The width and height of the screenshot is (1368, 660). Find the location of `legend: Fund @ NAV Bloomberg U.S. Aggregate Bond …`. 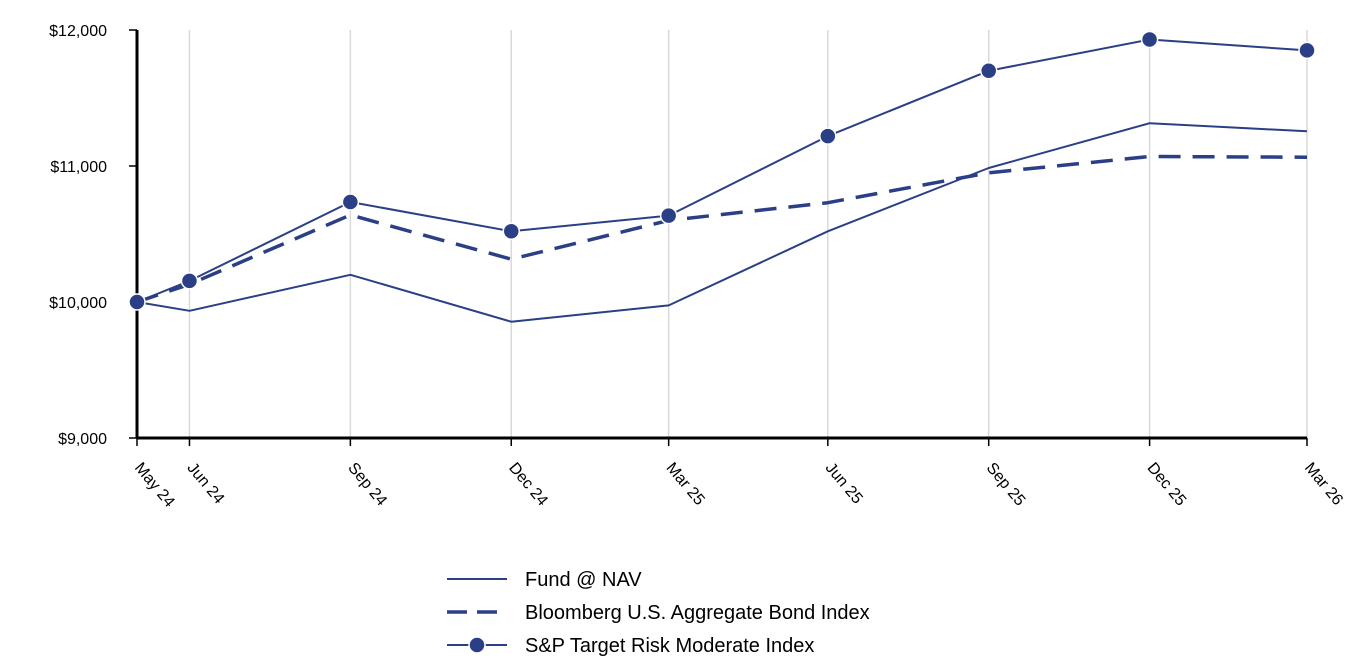

legend: Fund @ NAV Bloomberg U.S. Aggregate Bond … is located at coordinates (658, 613).